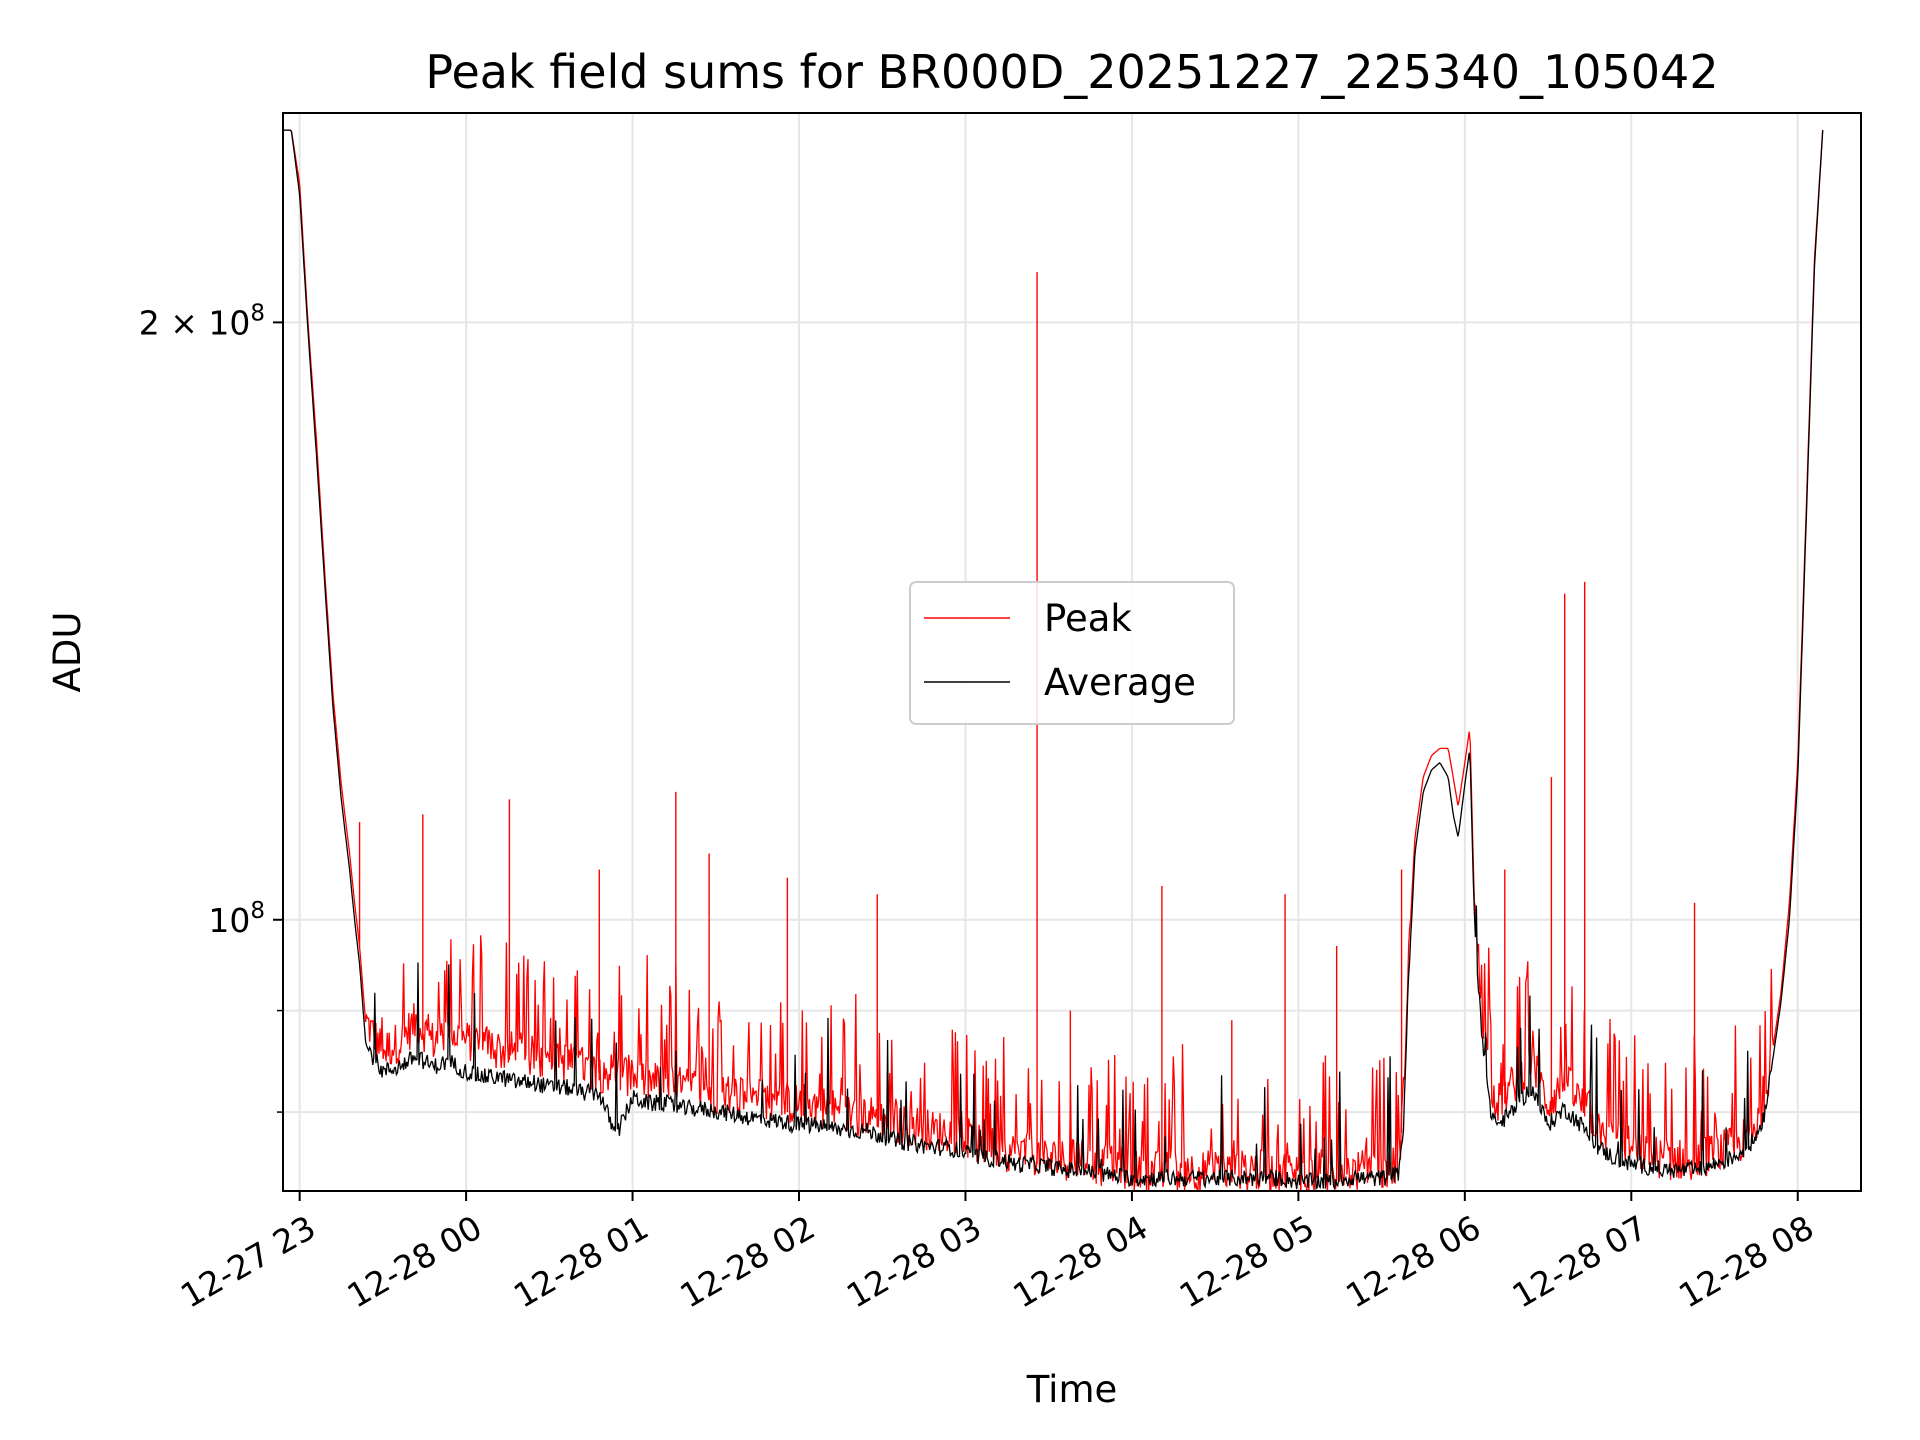 This screenshot has width=1920, height=1440. I want to click on y-tick-label: 2 × 108, so click(202, 321).